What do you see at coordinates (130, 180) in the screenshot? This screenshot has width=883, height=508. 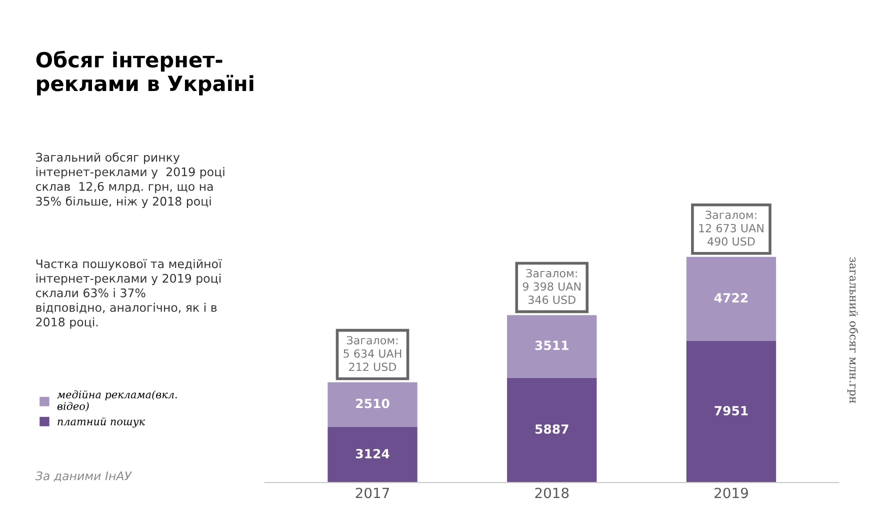 I see `text: Загальний обсяг ринку інтернет-реклами у 2019 році склав 12,6 млрд. грн, що на 35% більше, ніж у 2018 році` at bounding box center [130, 180].